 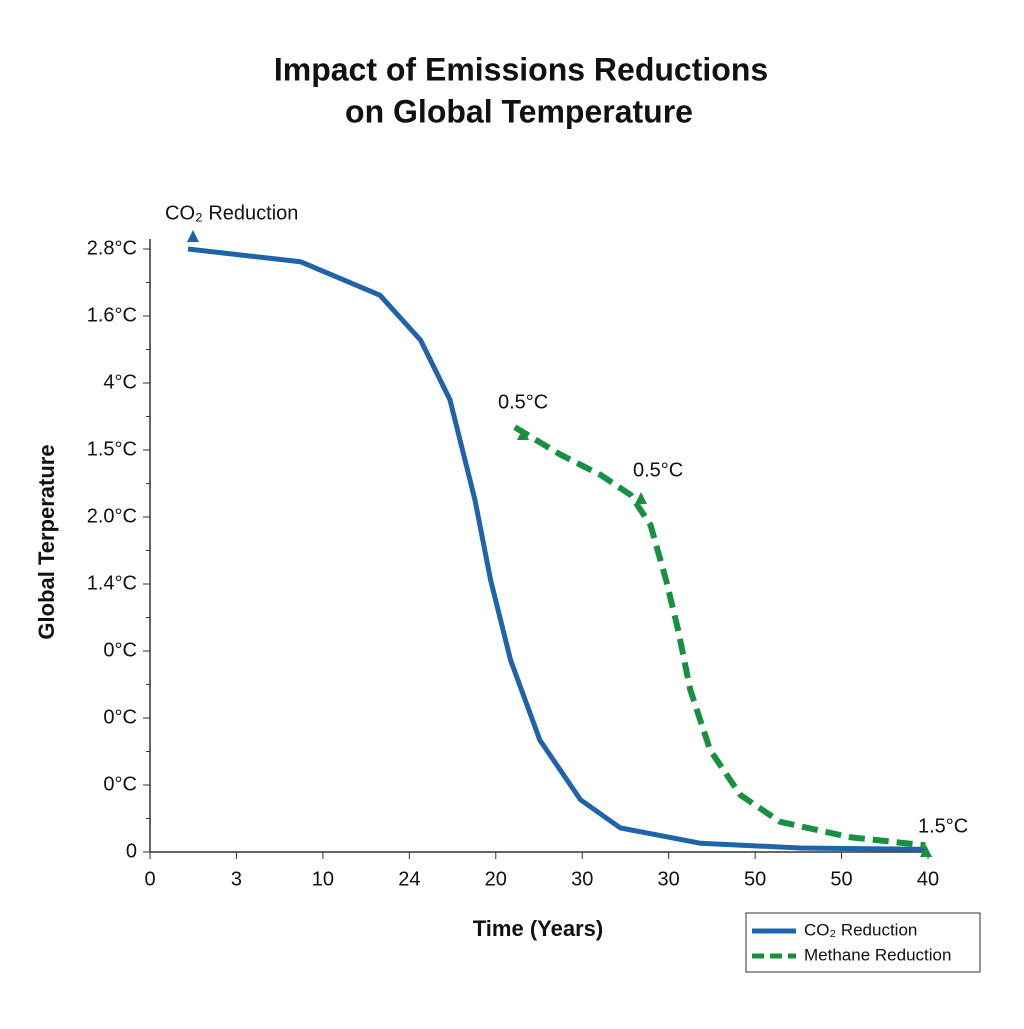 I want to click on y-tick-label: 2.8°C, so click(x=112, y=248).